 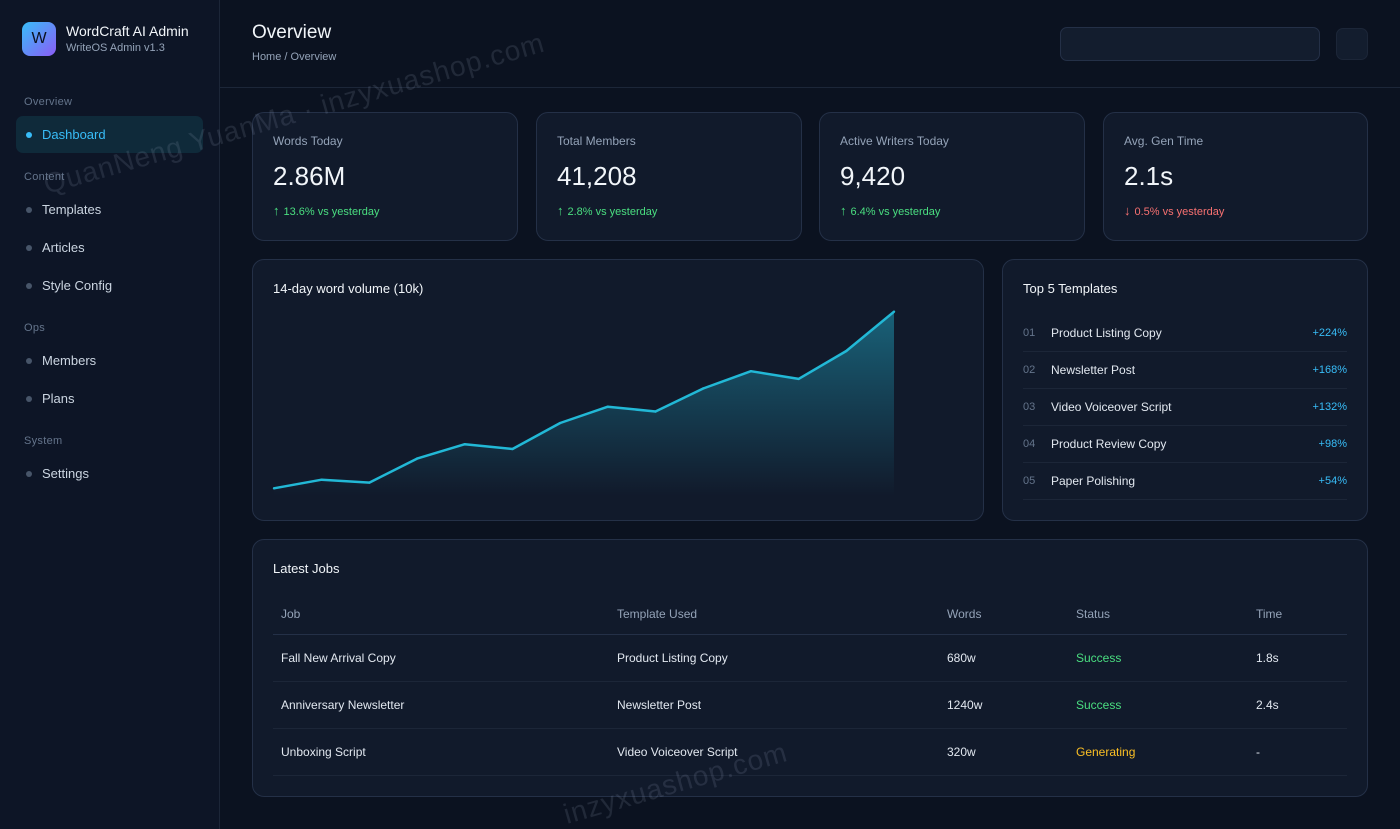 I want to click on column-header-template: Template Used, so click(x=657, y=613).